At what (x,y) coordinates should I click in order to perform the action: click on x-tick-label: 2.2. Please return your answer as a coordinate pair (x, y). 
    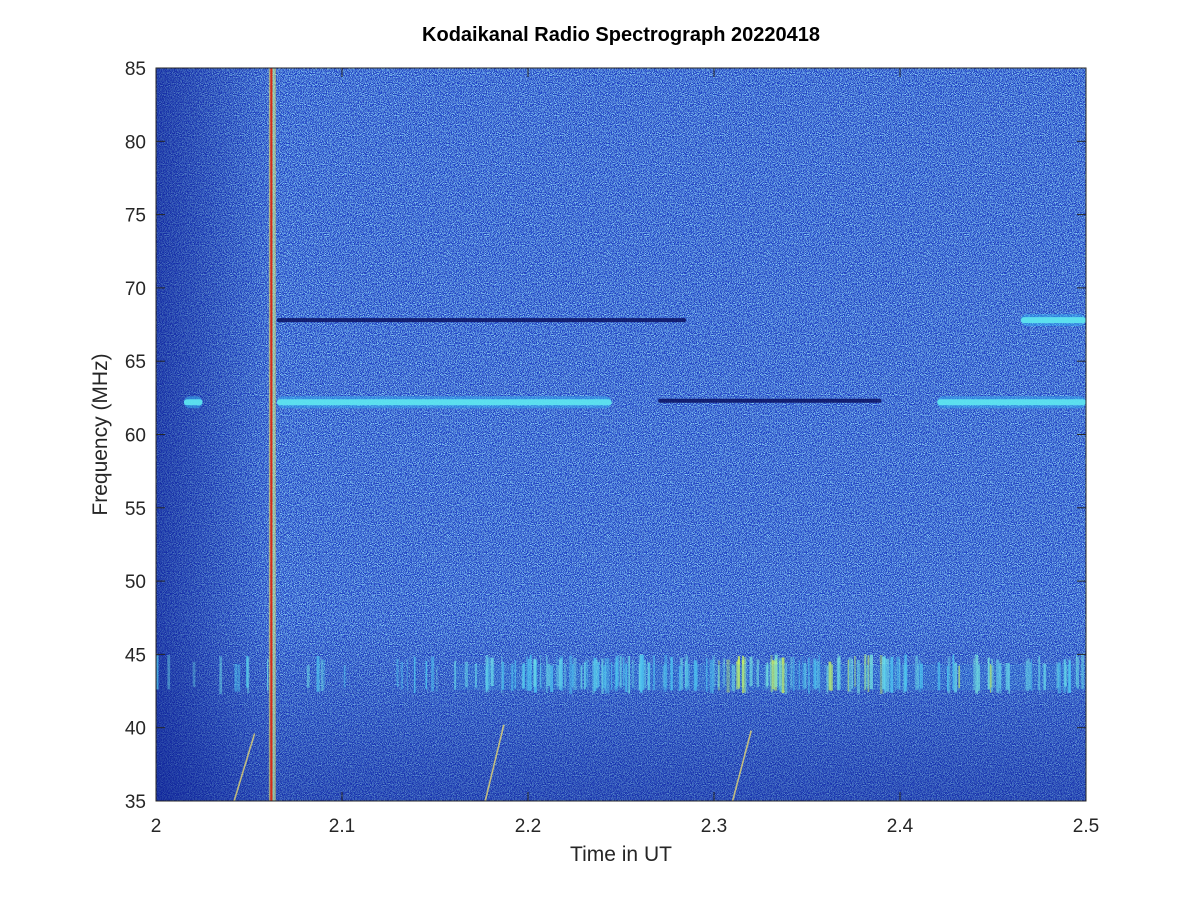
    Looking at the image, I should click on (528, 826).